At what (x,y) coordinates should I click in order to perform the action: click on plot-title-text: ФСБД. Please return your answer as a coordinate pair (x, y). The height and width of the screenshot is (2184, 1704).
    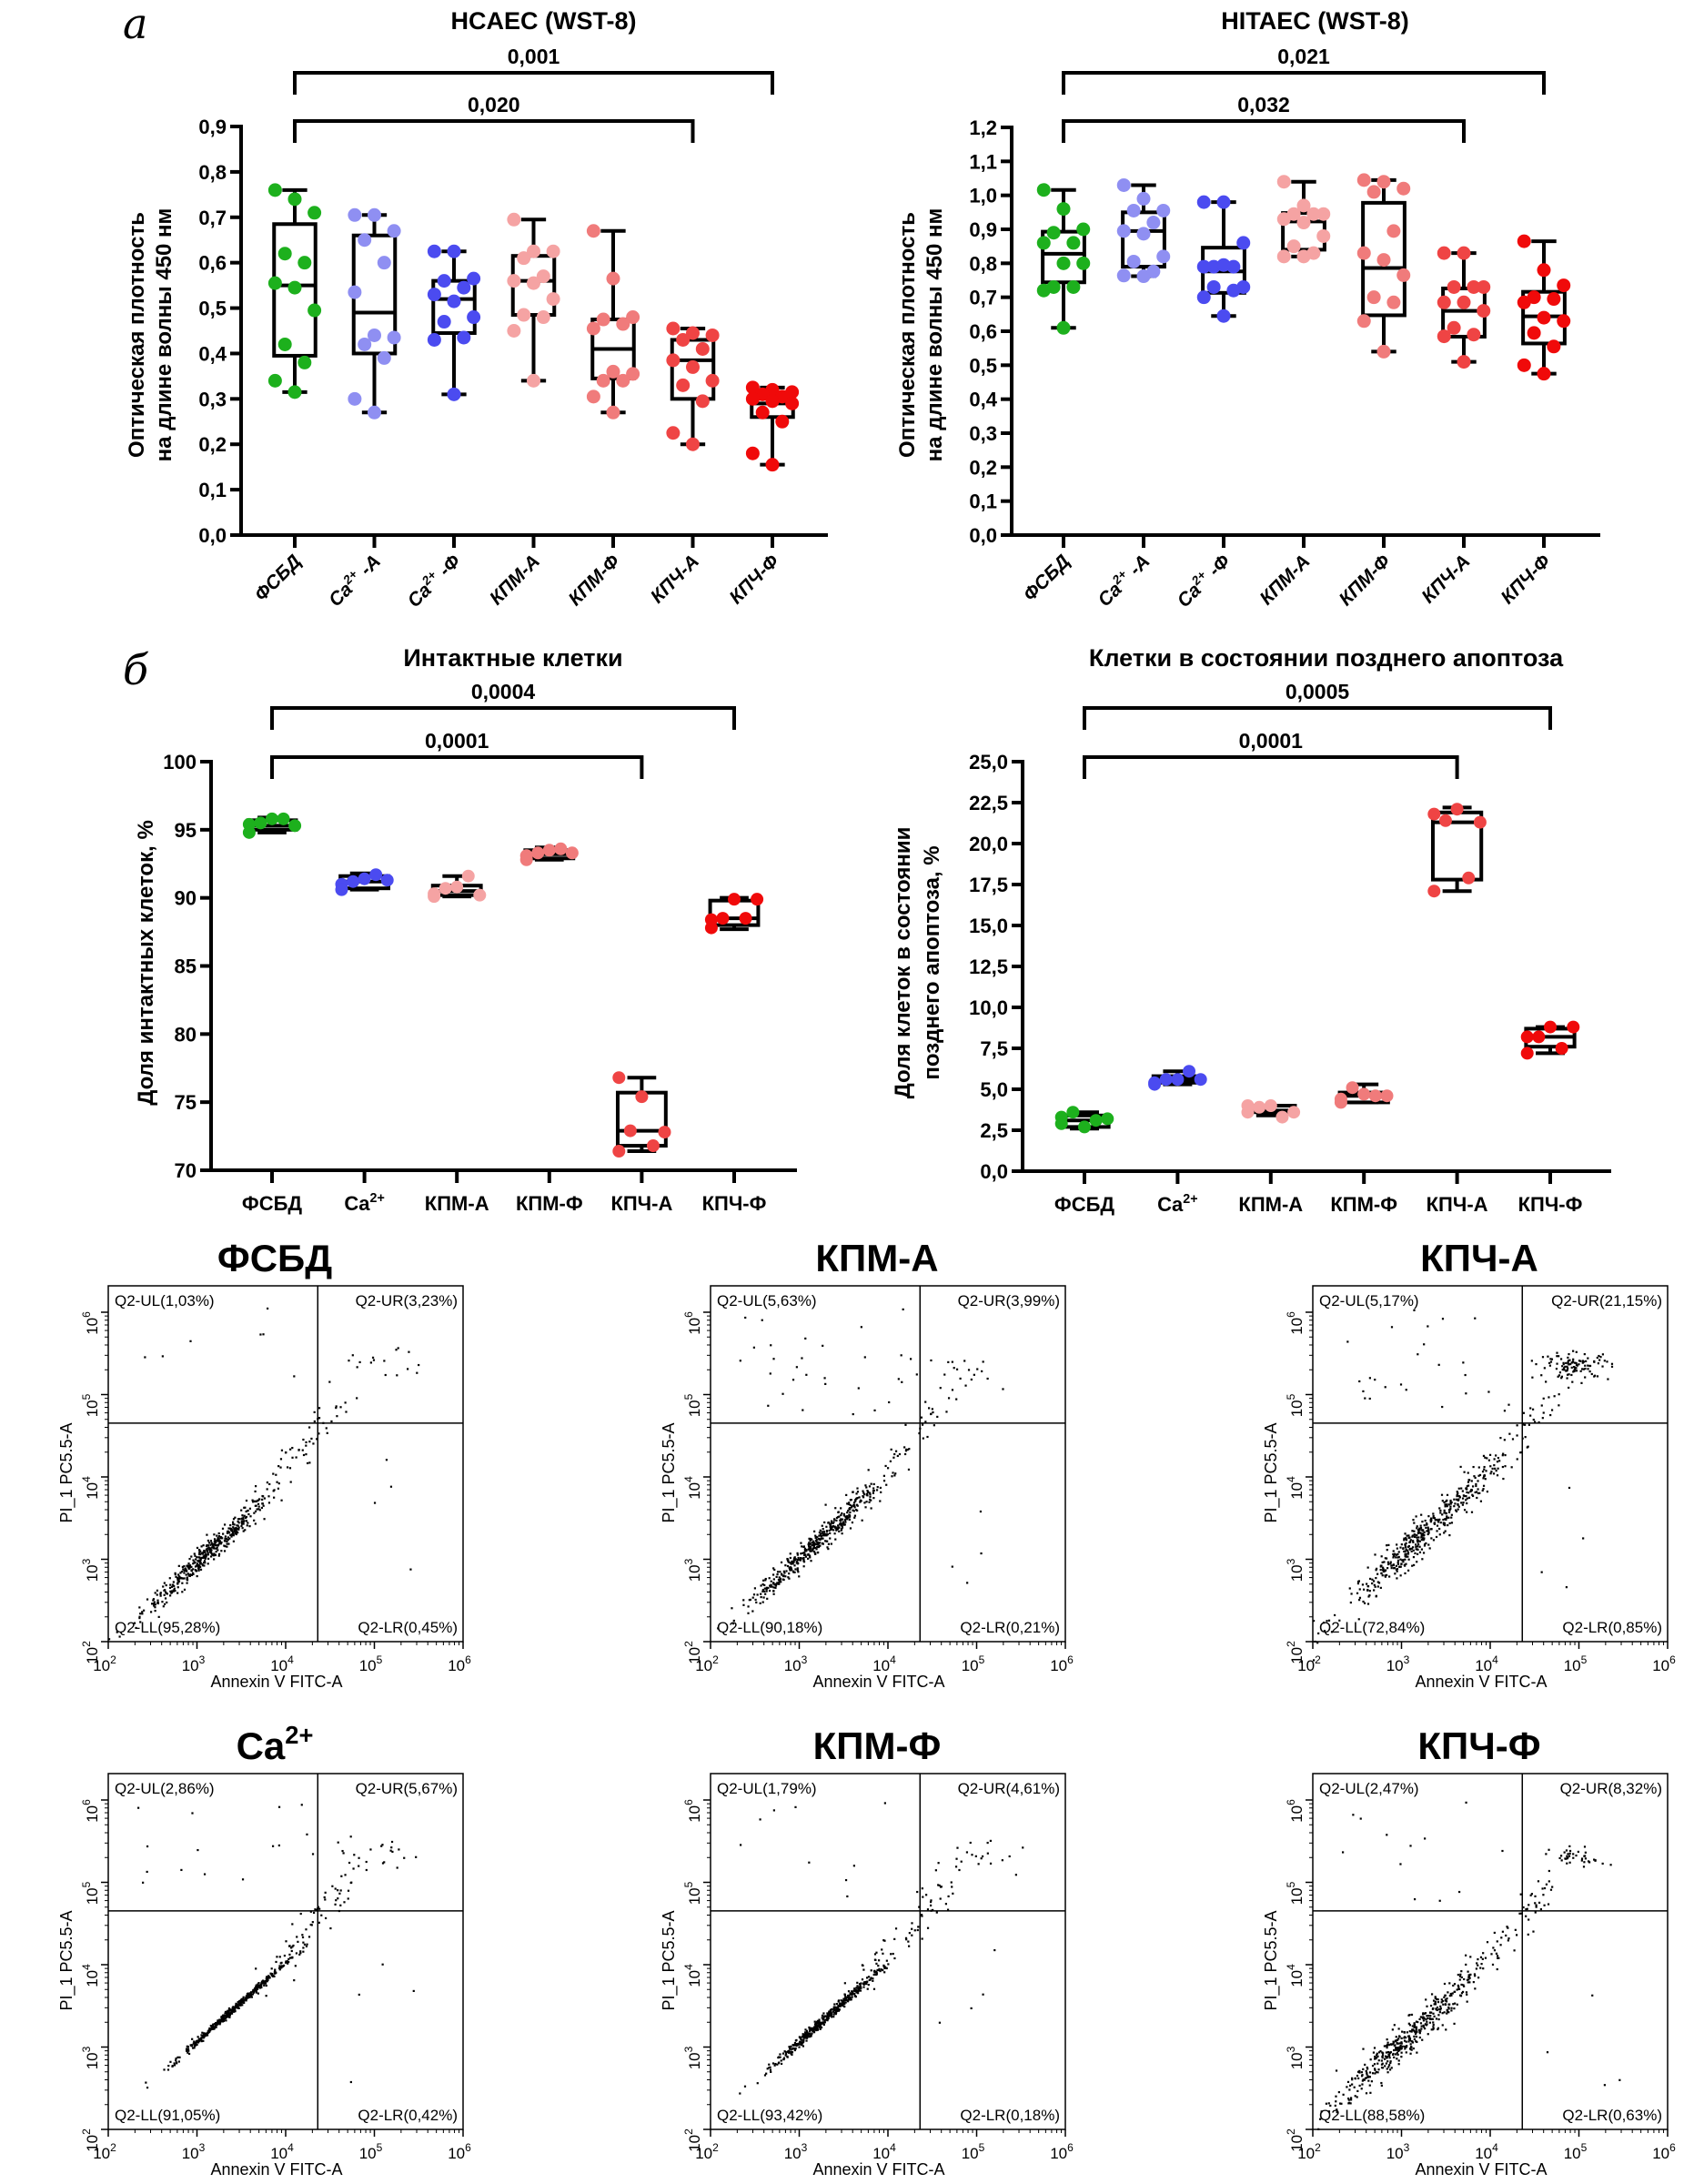
    Looking at the image, I should click on (274, 1258).